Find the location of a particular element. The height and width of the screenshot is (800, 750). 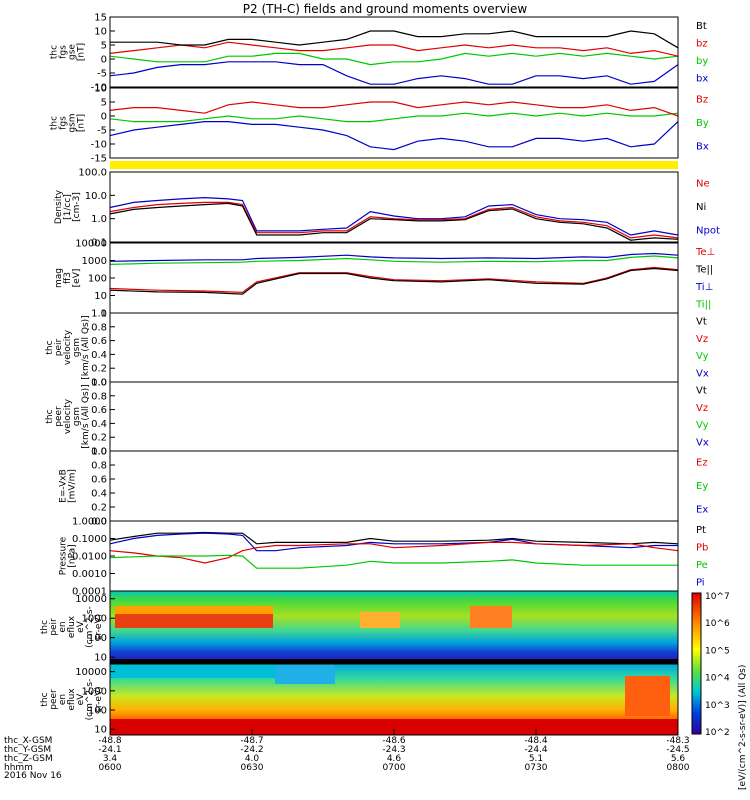

fgs-gsm-series-Bz is located at coordinates (394, 109).